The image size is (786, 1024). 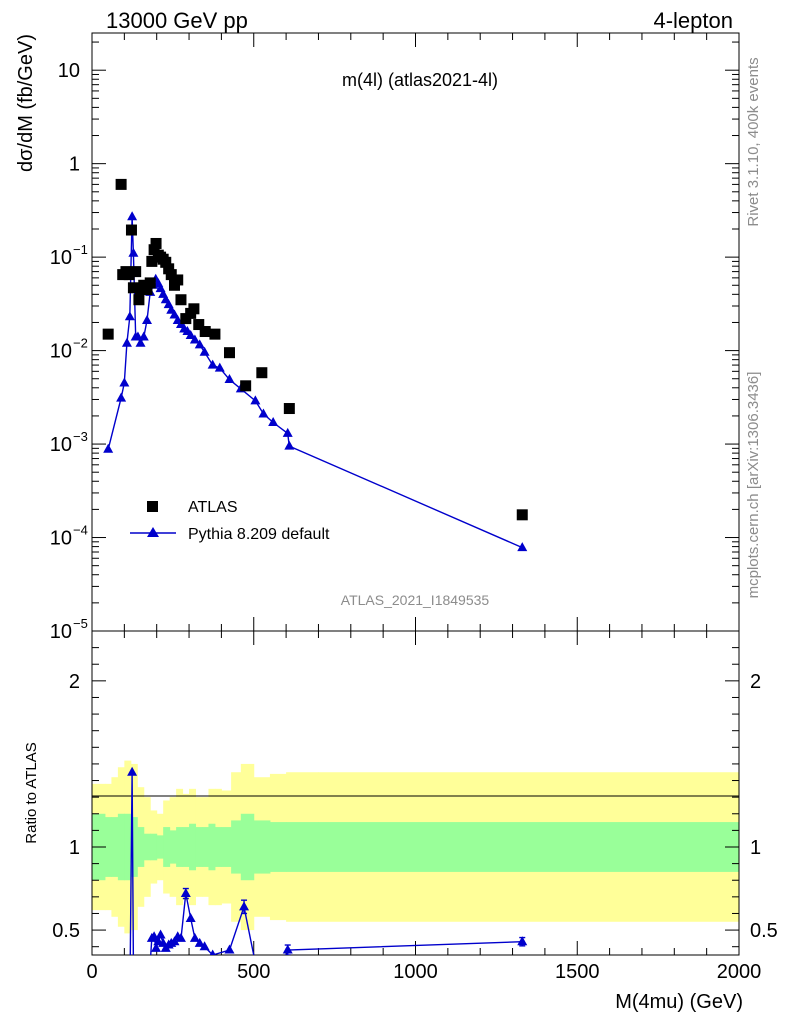 What do you see at coordinates (80, 436) in the screenshot?
I see `y-tick-exponent: −3` at bounding box center [80, 436].